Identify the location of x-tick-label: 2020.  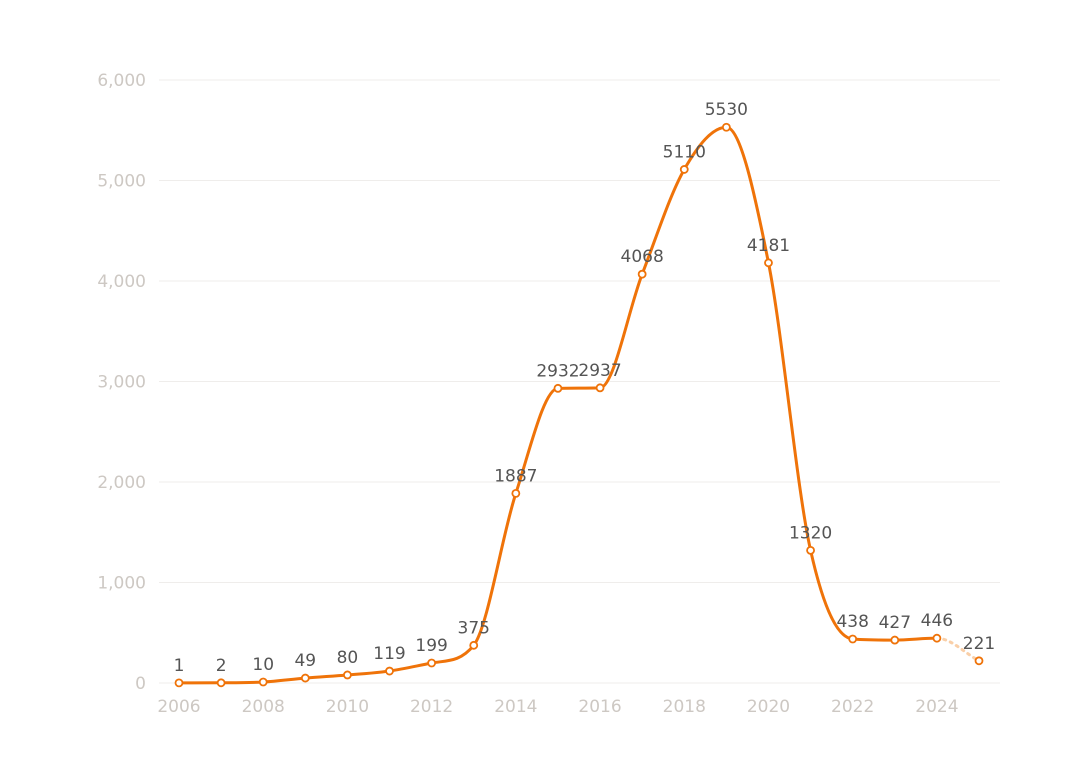
(768, 707).